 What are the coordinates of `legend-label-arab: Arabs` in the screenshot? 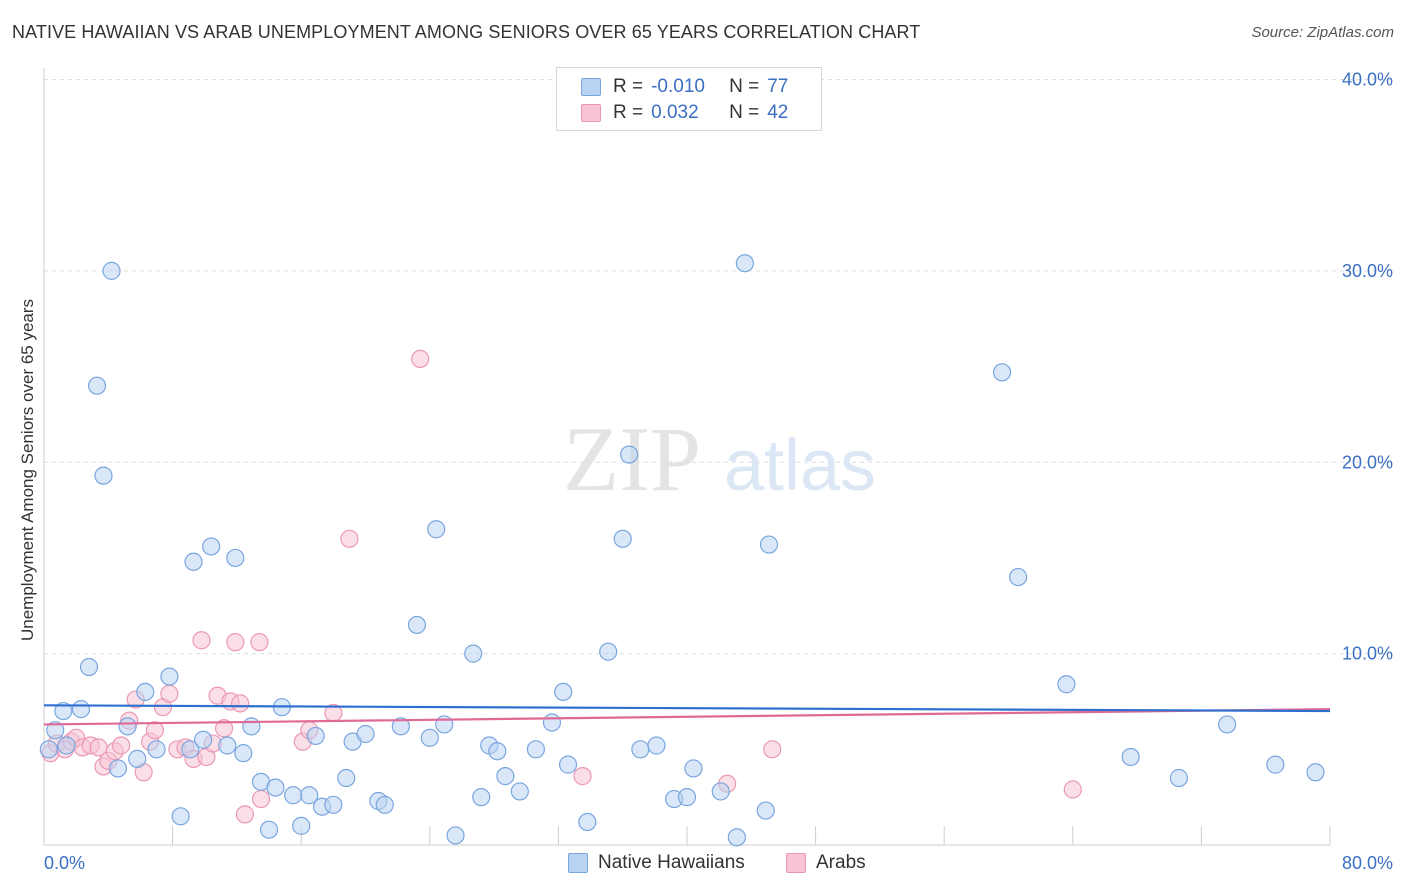 It's located at (841, 862).